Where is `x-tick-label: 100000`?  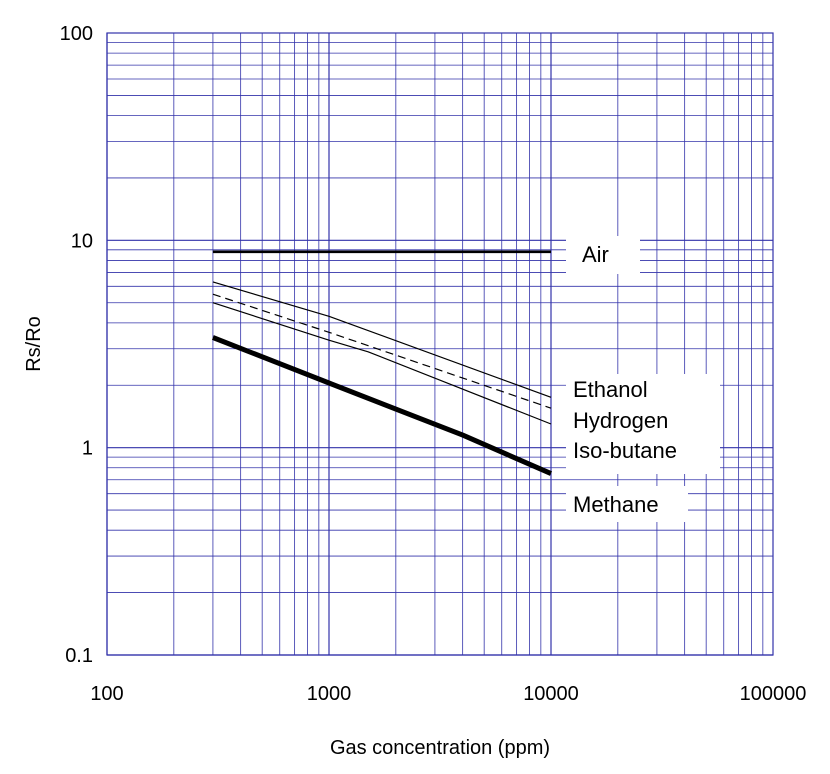
x-tick-label: 100000 is located at coordinates (773, 694).